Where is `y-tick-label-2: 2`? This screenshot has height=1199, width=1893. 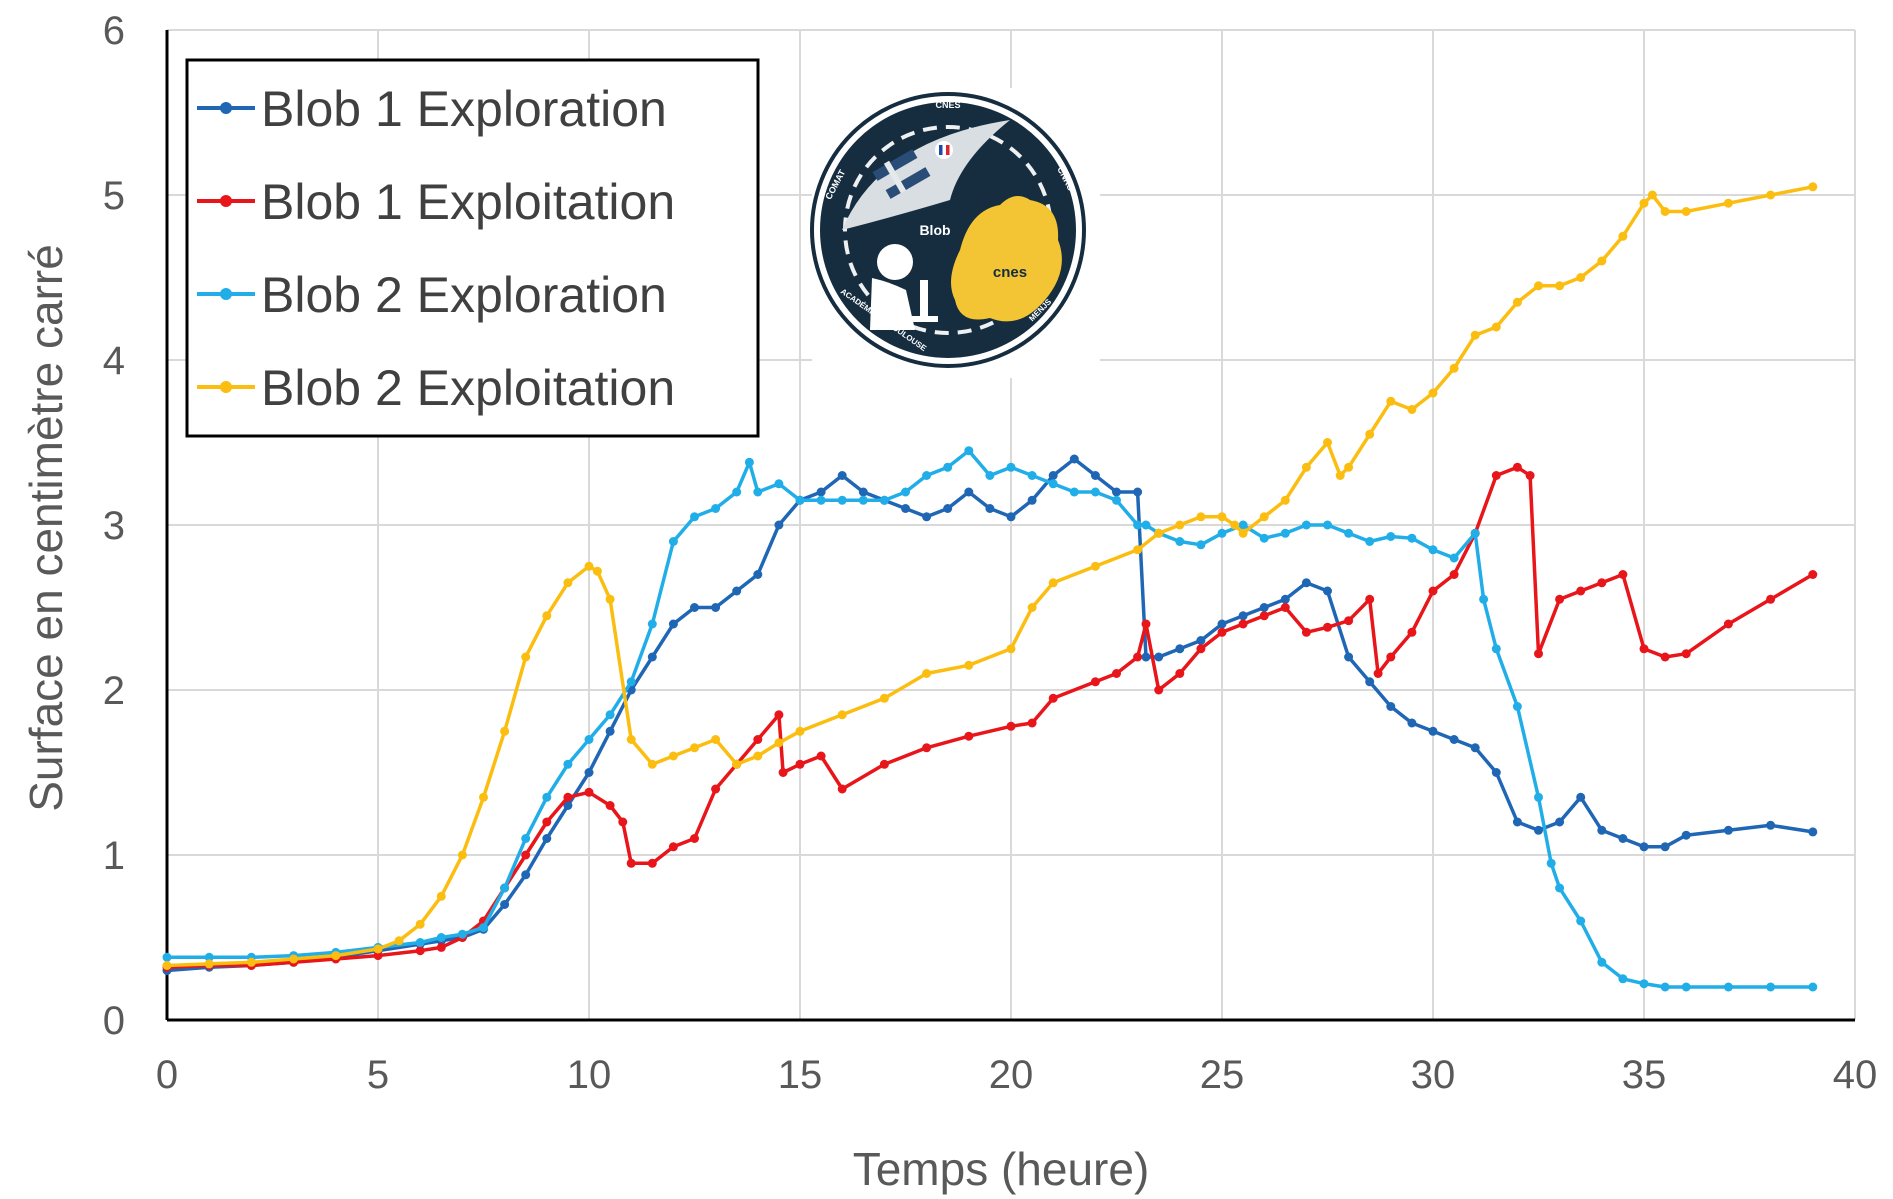
y-tick-label-2: 2 is located at coordinates (114, 691).